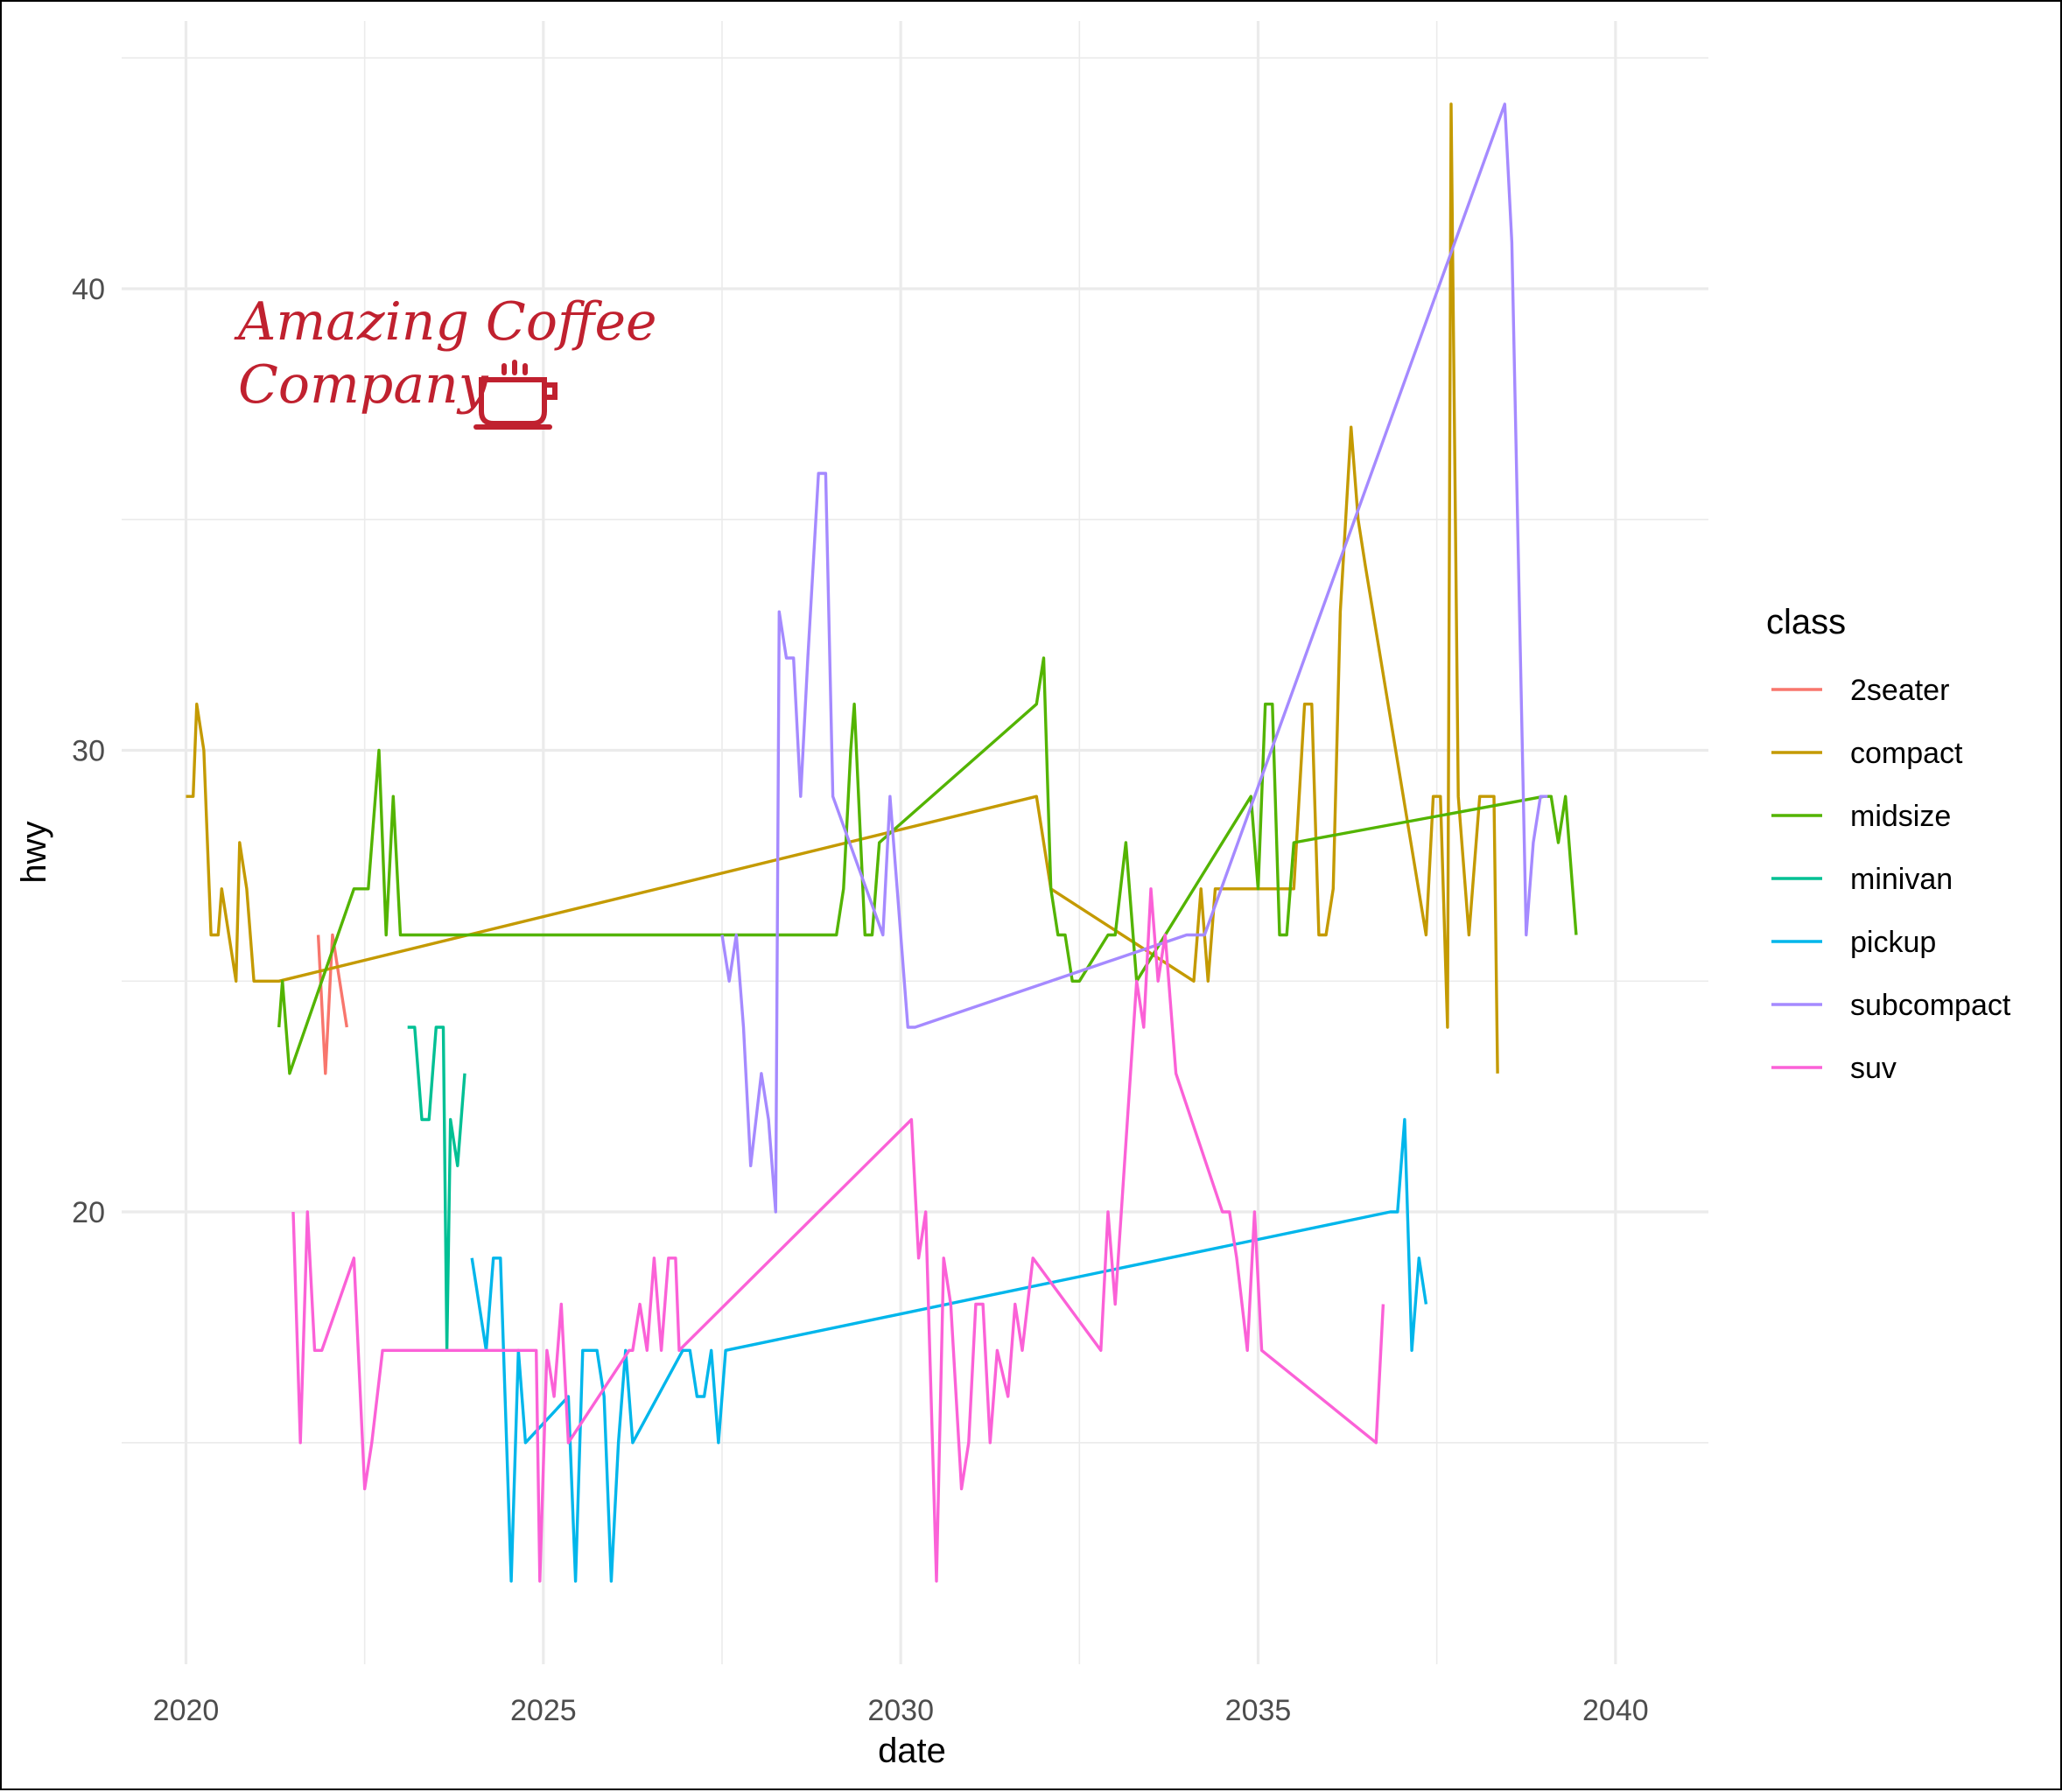 The width and height of the screenshot is (2062, 1792). What do you see at coordinates (1930, 1005) in the screenshot?
I see `legend-label-subcompact: subcompact` at bounding box center [1930, 1005].